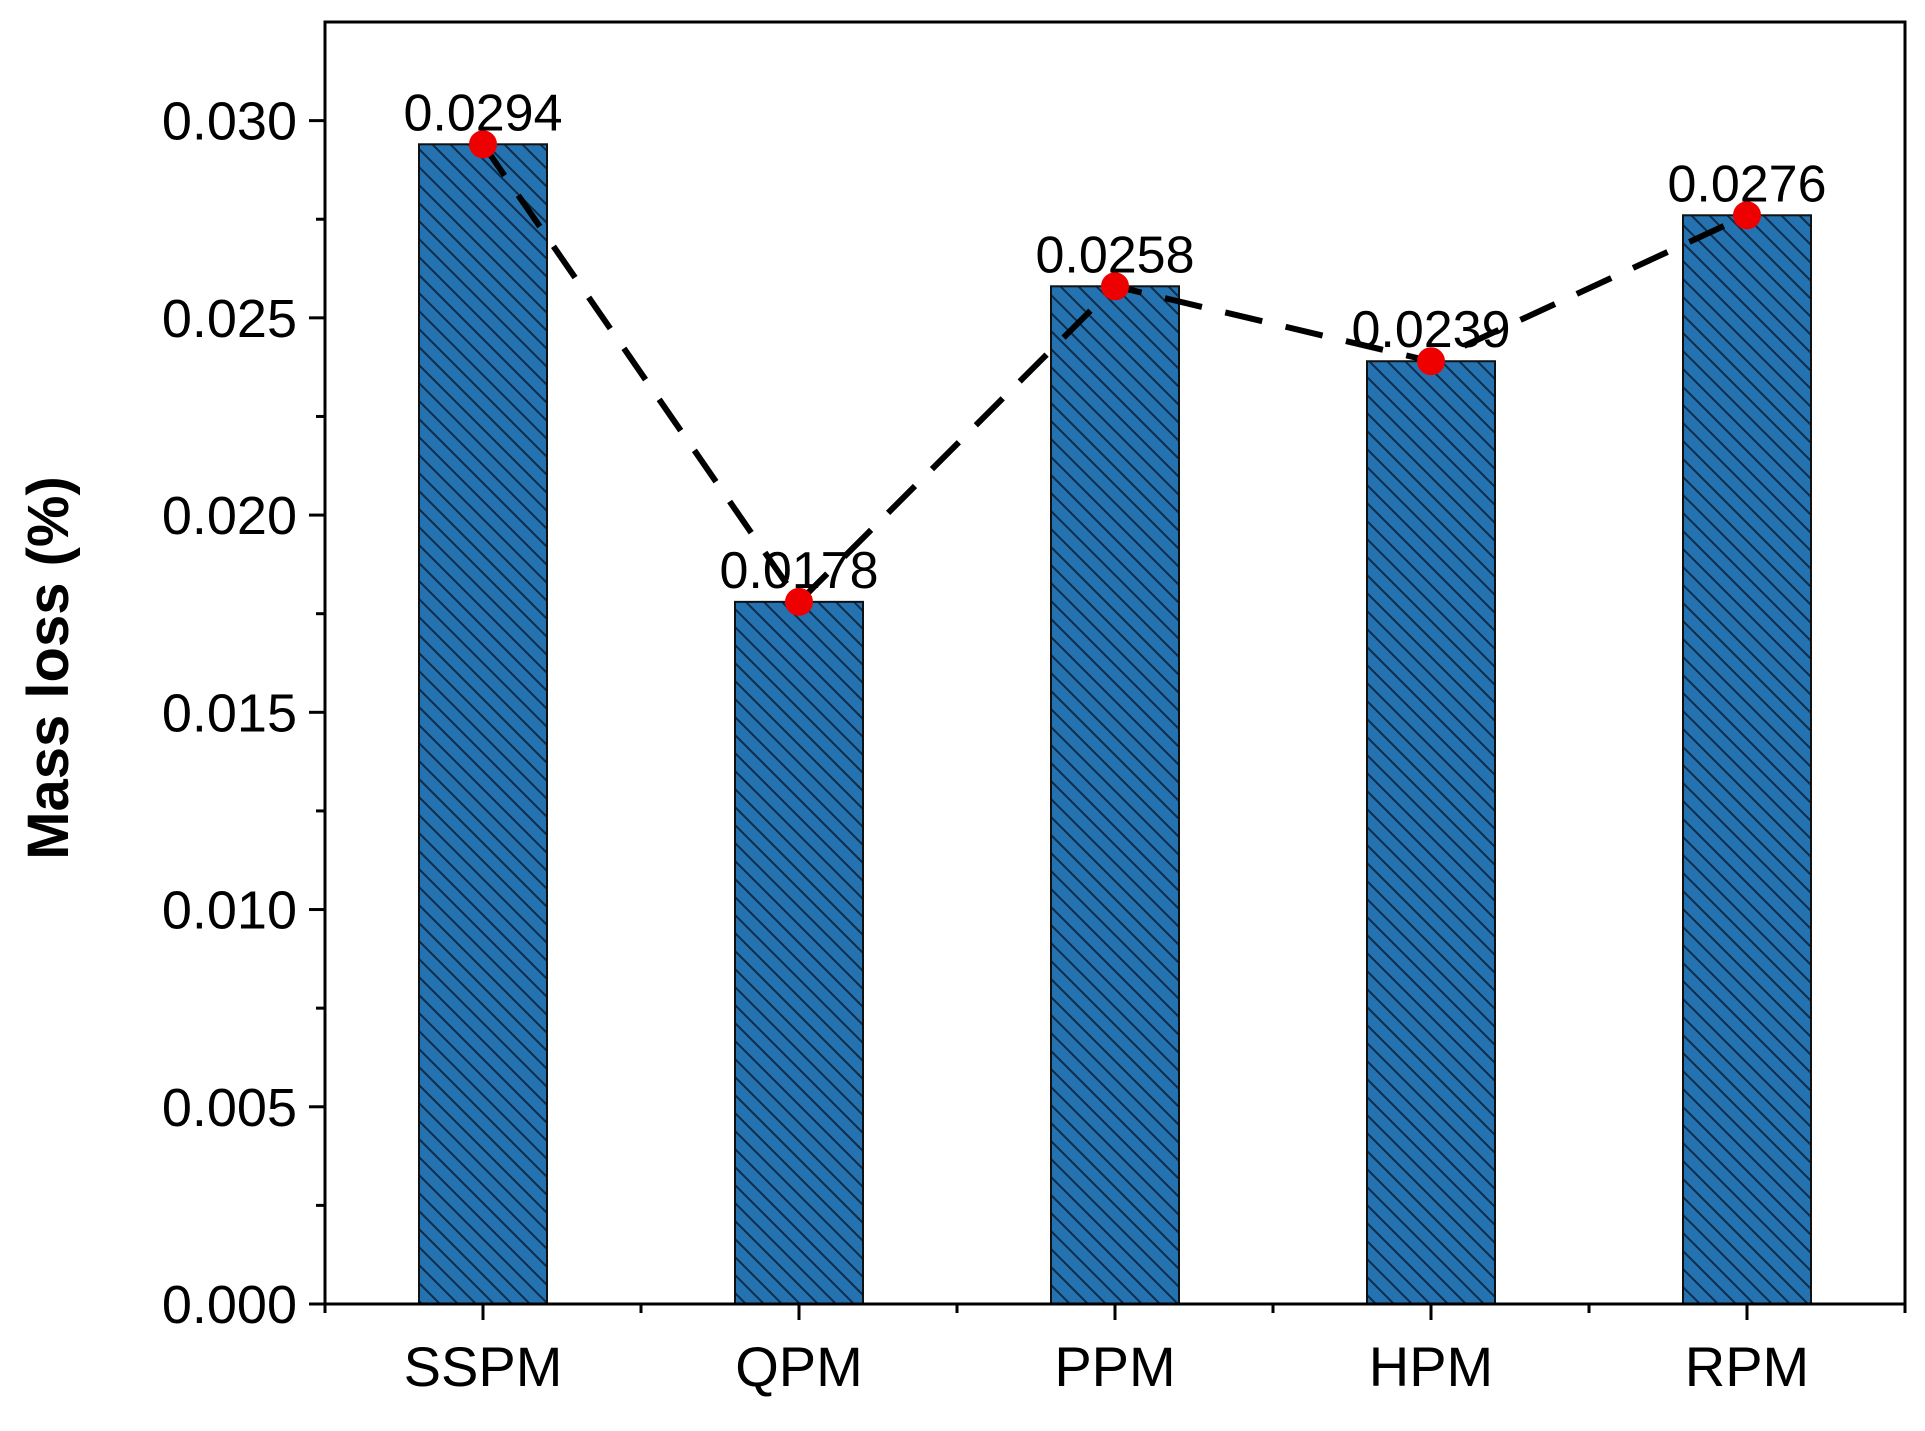 Image resolution: width=1925 pixels, height=1431 pixels. I want to click on y-tick-label: 0.000, so click(229, 1305).